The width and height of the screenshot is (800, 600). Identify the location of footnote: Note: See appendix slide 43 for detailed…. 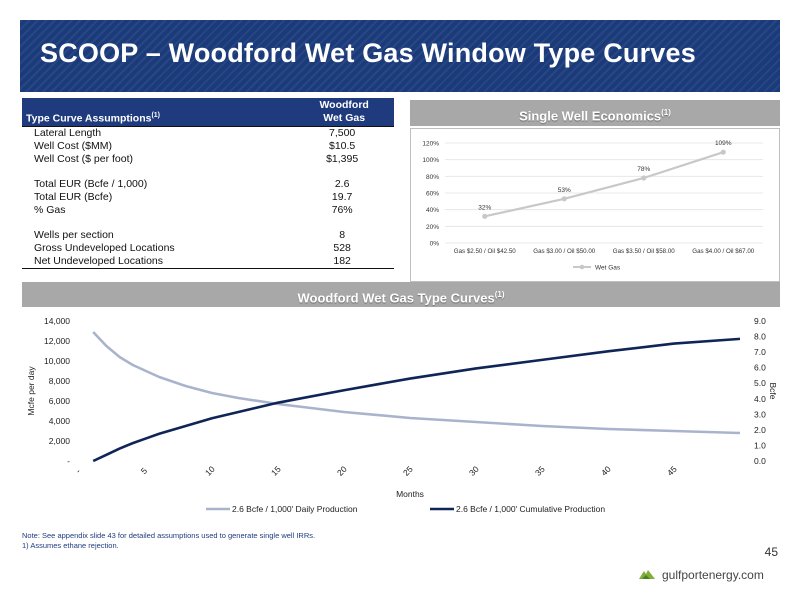
(168, 541).